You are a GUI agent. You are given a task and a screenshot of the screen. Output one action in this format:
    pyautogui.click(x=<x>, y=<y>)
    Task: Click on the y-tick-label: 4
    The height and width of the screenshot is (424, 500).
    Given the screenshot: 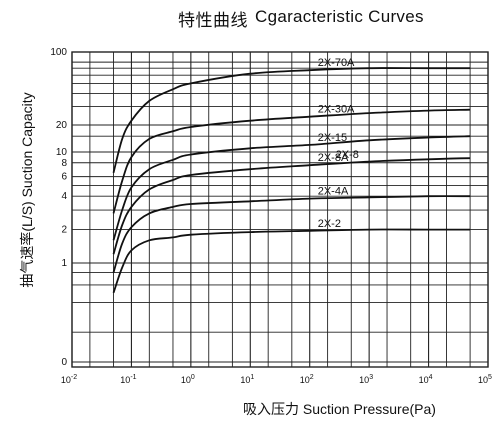 What is the action you would take?
    pyautogui.click(x=64, y=196)
    